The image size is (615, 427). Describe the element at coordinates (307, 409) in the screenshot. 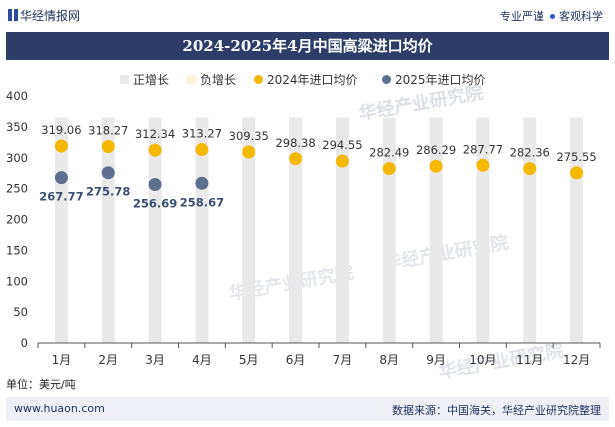

I see `footer-bar: www.huaon.com 数据来源：中国海关，华经产业研究院整理` at that location.